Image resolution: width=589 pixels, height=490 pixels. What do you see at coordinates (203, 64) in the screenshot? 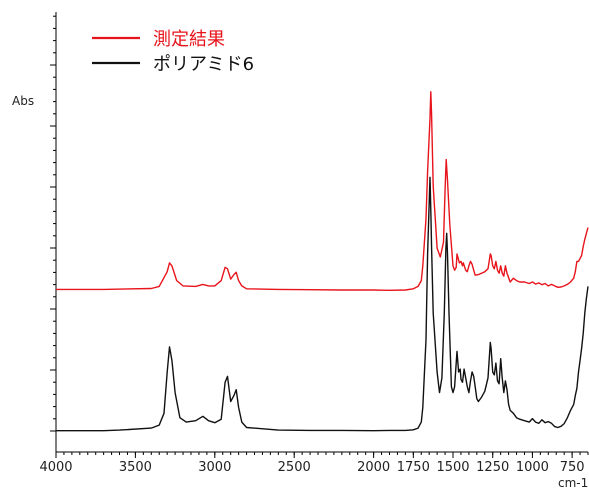
I see `legend-label-2: ポリアミド6` at bounding box center [203, 64].